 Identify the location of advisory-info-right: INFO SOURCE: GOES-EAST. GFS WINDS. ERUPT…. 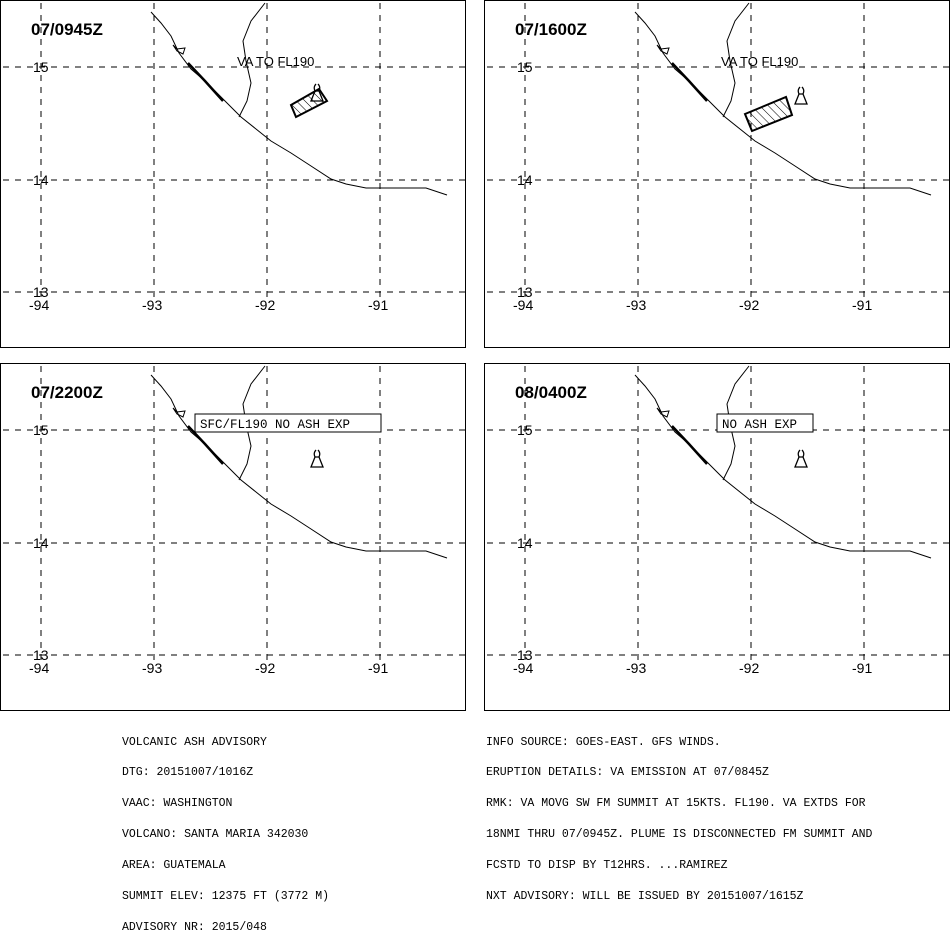
(679, 815).